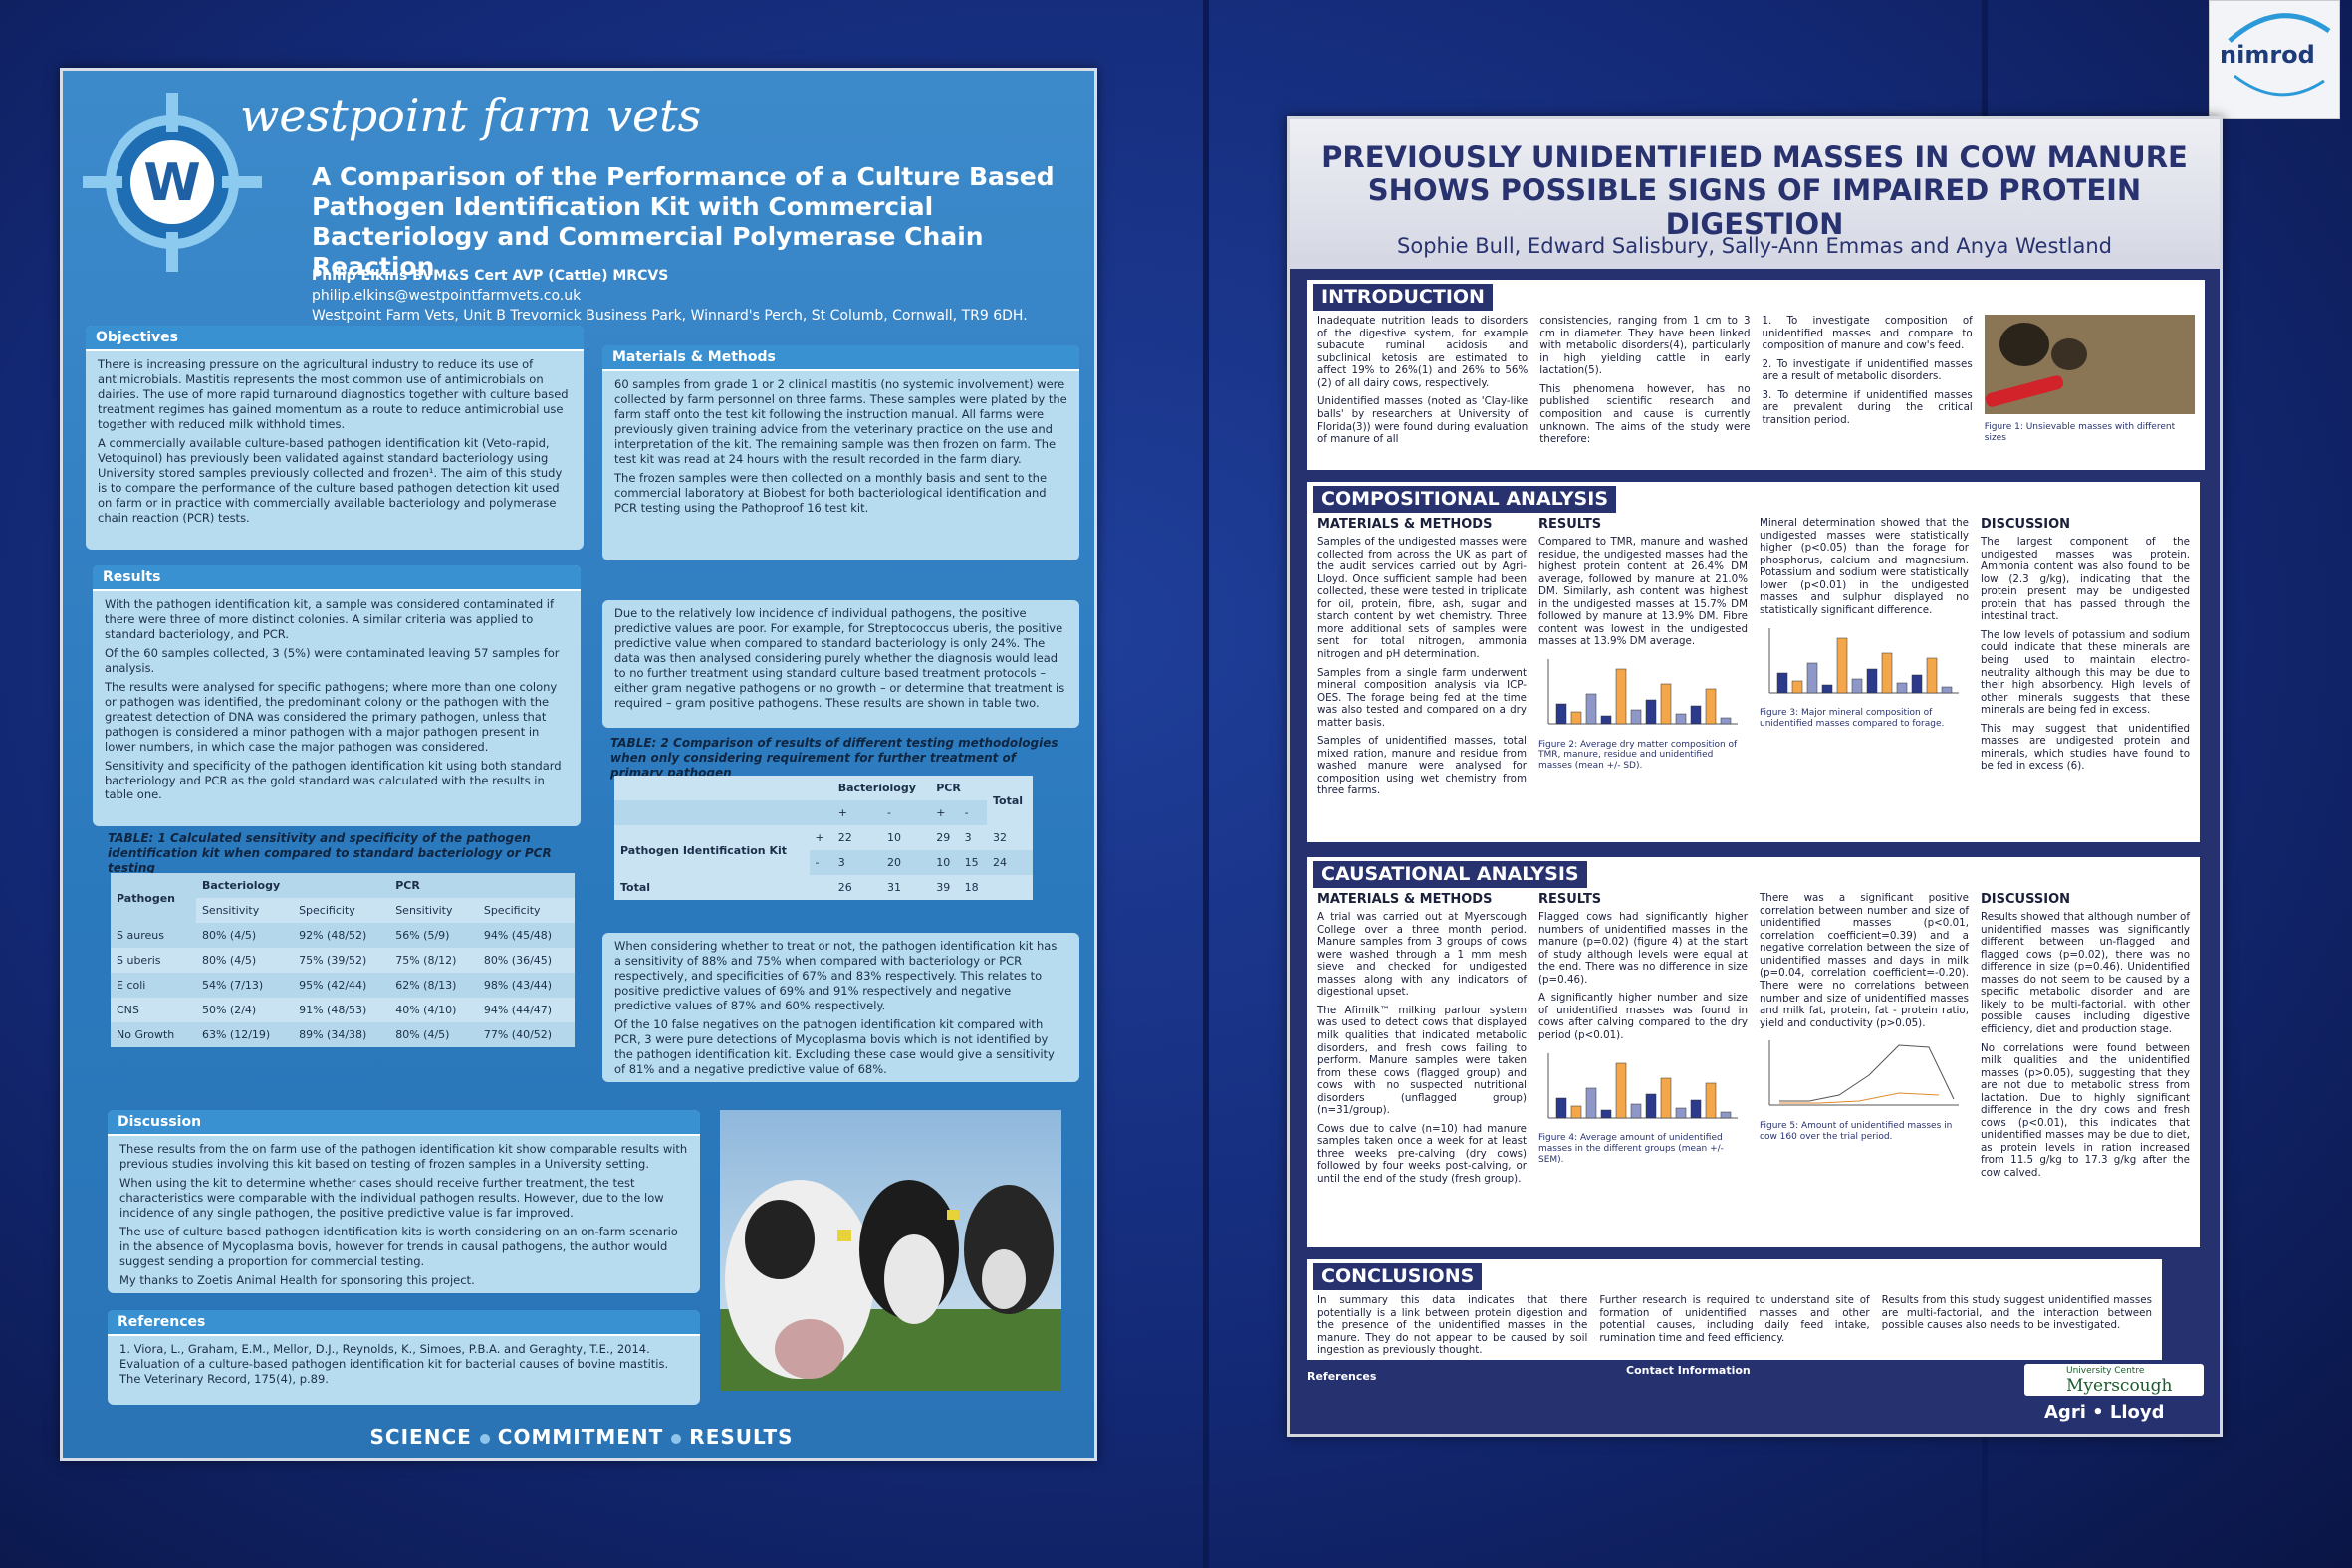 This screenshot has height=1568, width=2352. Describe the element at coordinates (2279, 55) in the screenshot. I see `logo-swoosh` at that location.